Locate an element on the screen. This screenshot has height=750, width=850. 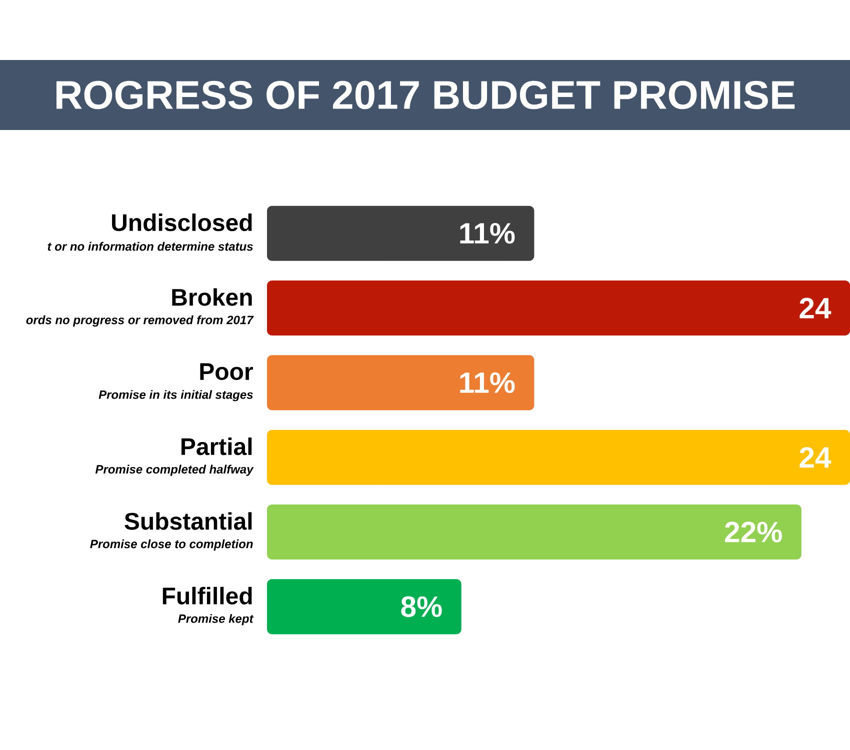
text: Promise in its initial stages is located at coordinates (175, 396).